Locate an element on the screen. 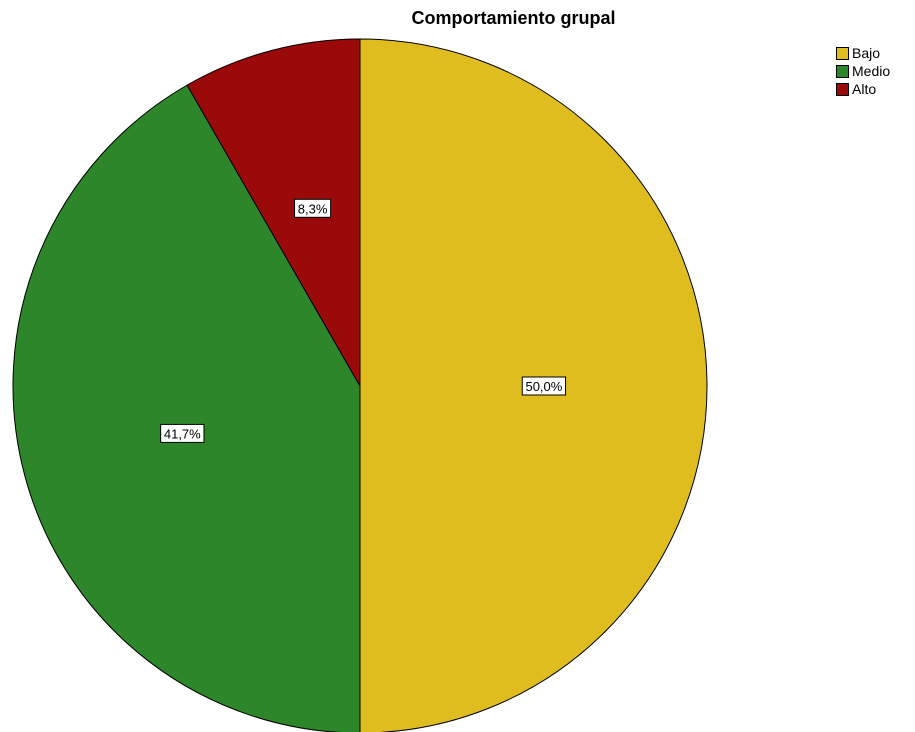 This screenshot has width=915, height=732. data-label-bajo: 50,0% is located at coordinates (544, 386).